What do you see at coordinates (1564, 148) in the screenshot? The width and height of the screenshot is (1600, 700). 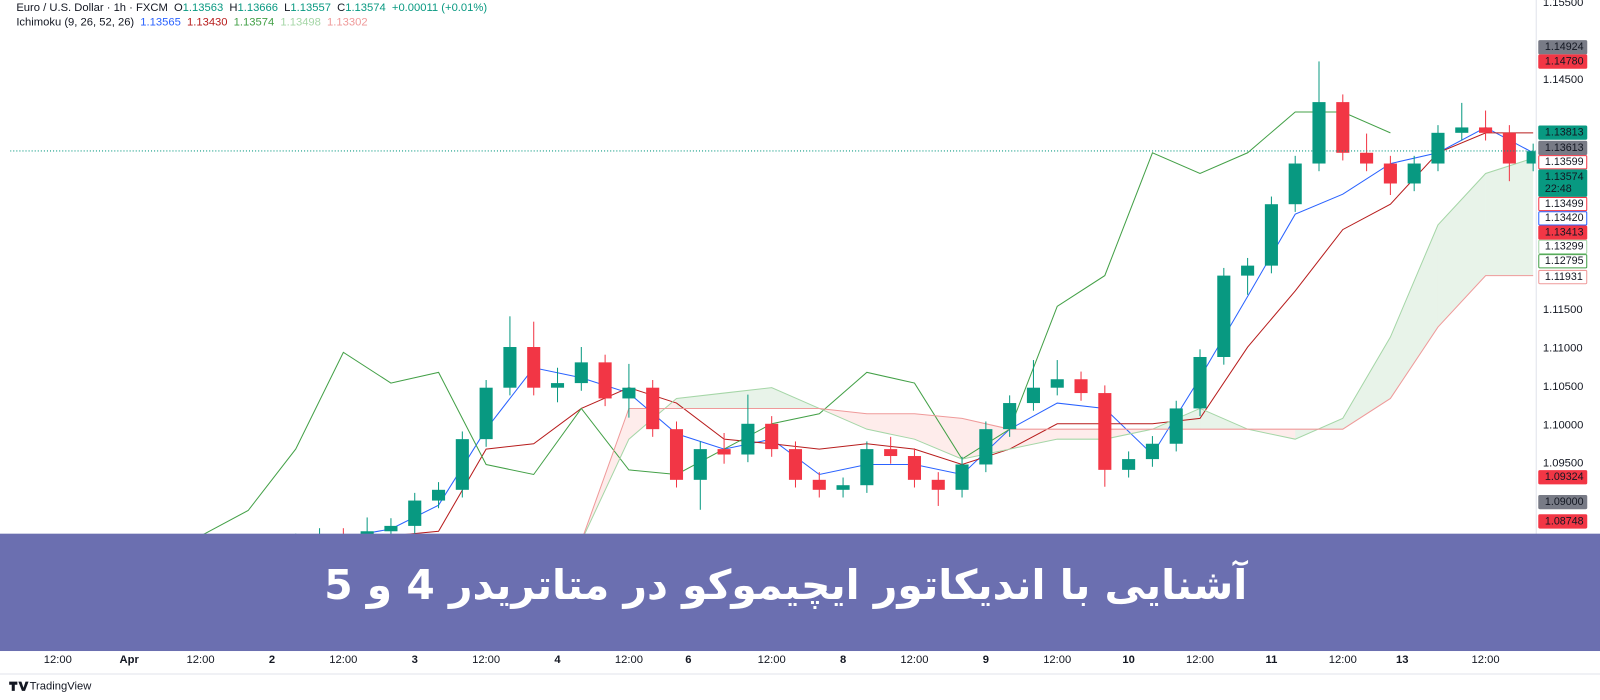 I see `price-badge-label: 1.13613` at bounding box center [1564, 148].